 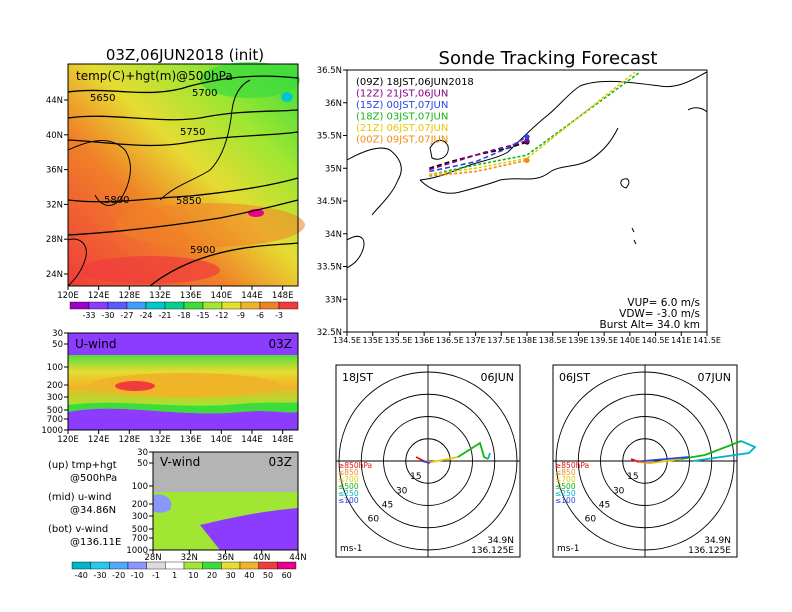 What do you see at coordinates (154, 76) in the screenshot?
I see `temp-map-subtitle: temp(C)+hgt(m)@500hPa` at bounding box center [154, 76].